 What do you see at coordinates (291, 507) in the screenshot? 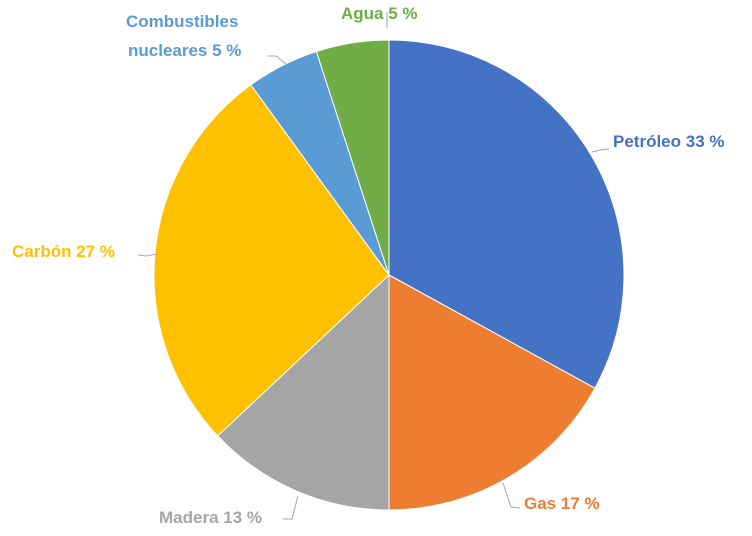
I see `leader-madera` at bounding box center [291, 507].